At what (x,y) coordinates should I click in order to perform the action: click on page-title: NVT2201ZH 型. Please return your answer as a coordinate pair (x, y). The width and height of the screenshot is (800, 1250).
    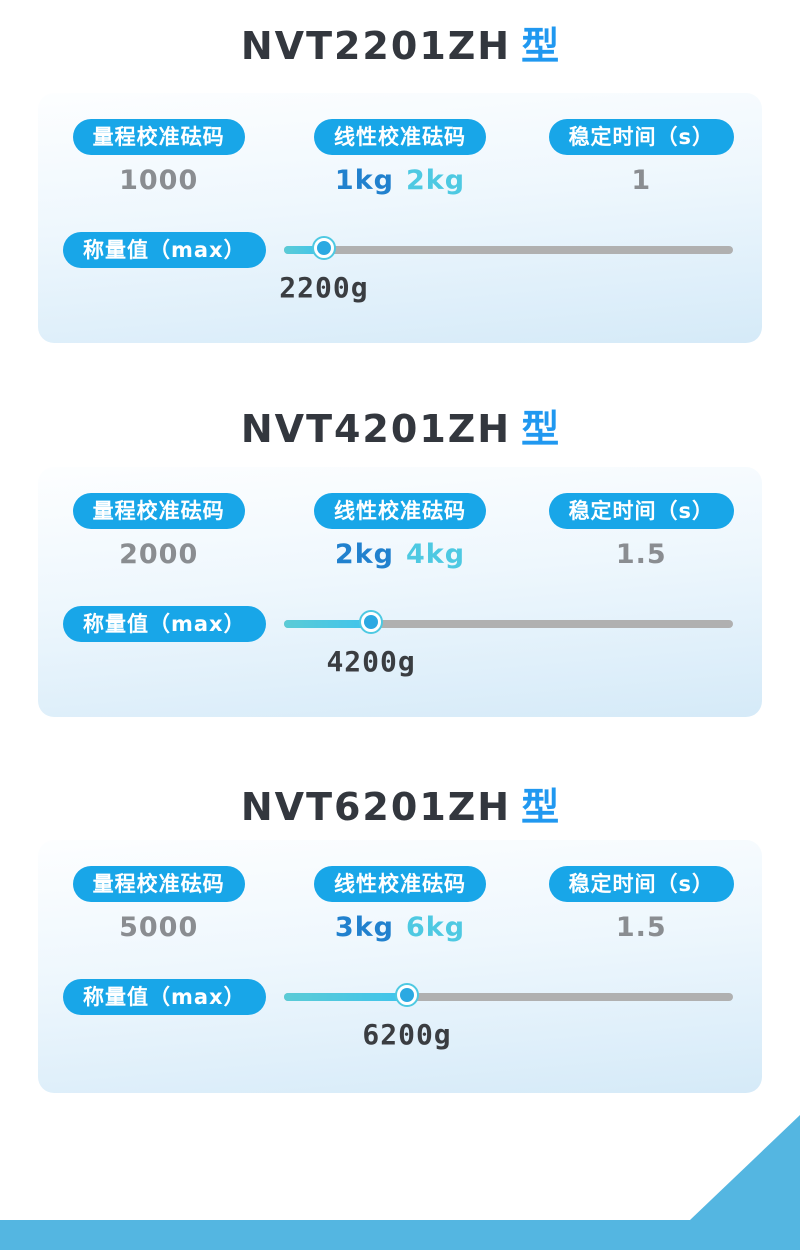
    Looking at the image, I should click on (400, 46).